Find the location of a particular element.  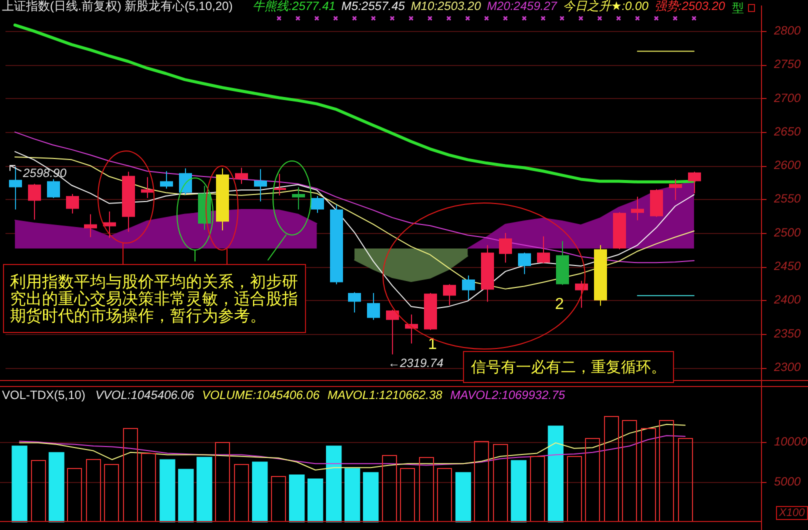

annotation: 信号有一必有二，重复循环。 is located at coordinates (568, 367).